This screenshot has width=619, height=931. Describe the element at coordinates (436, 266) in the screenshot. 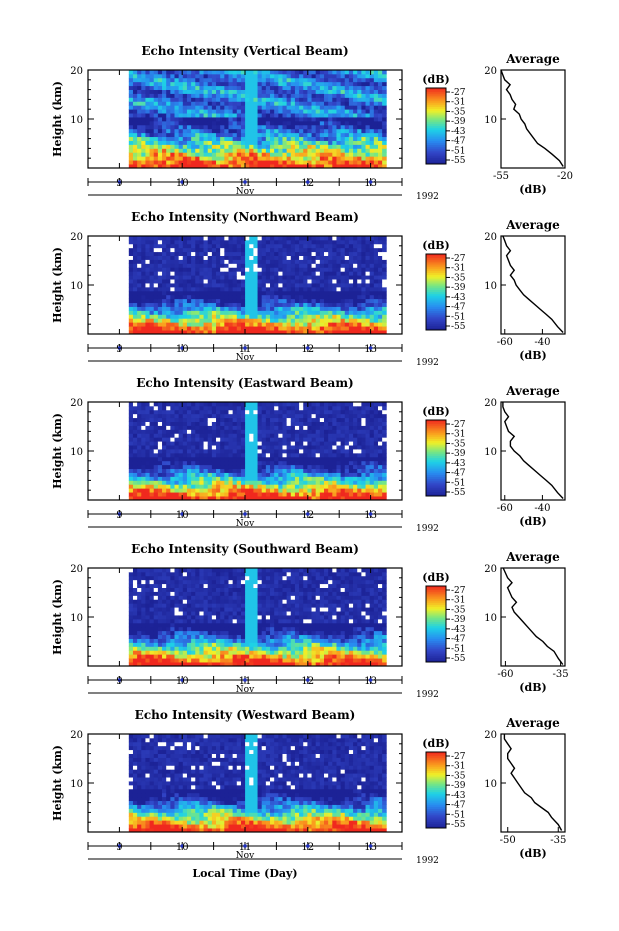

I see `colorbar-swatch` at that location.